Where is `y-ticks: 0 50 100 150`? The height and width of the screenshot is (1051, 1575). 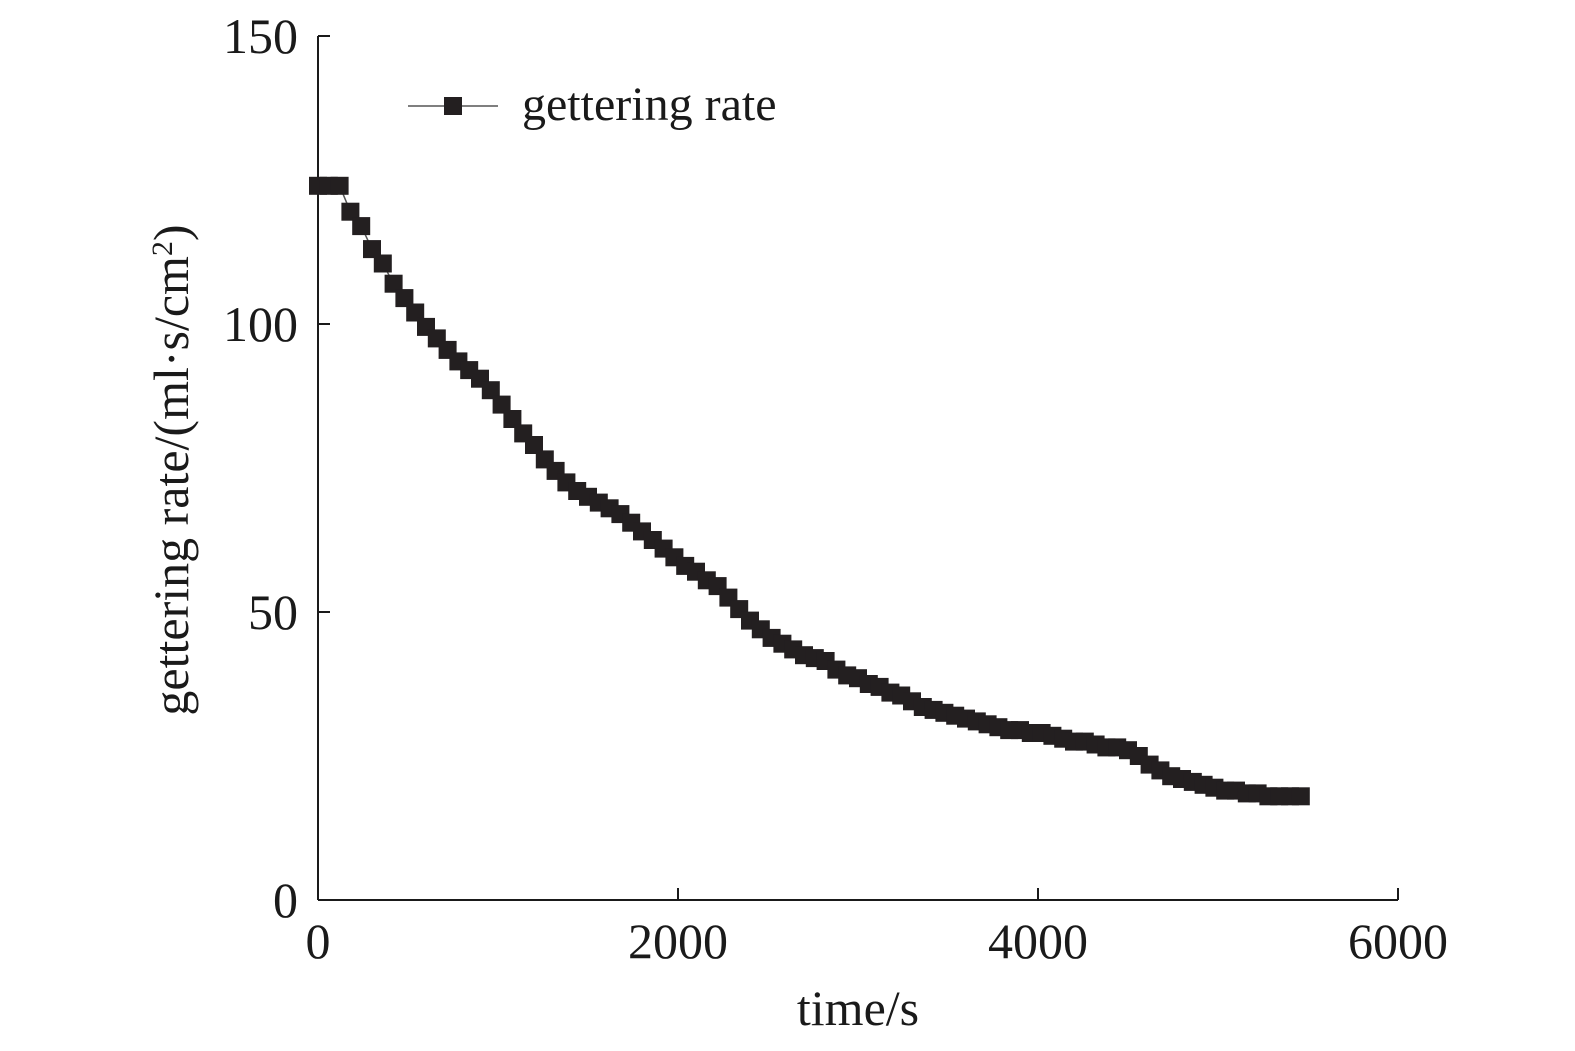
y-ticks: 0 50 100 150 is located at coordinates (276, 468).